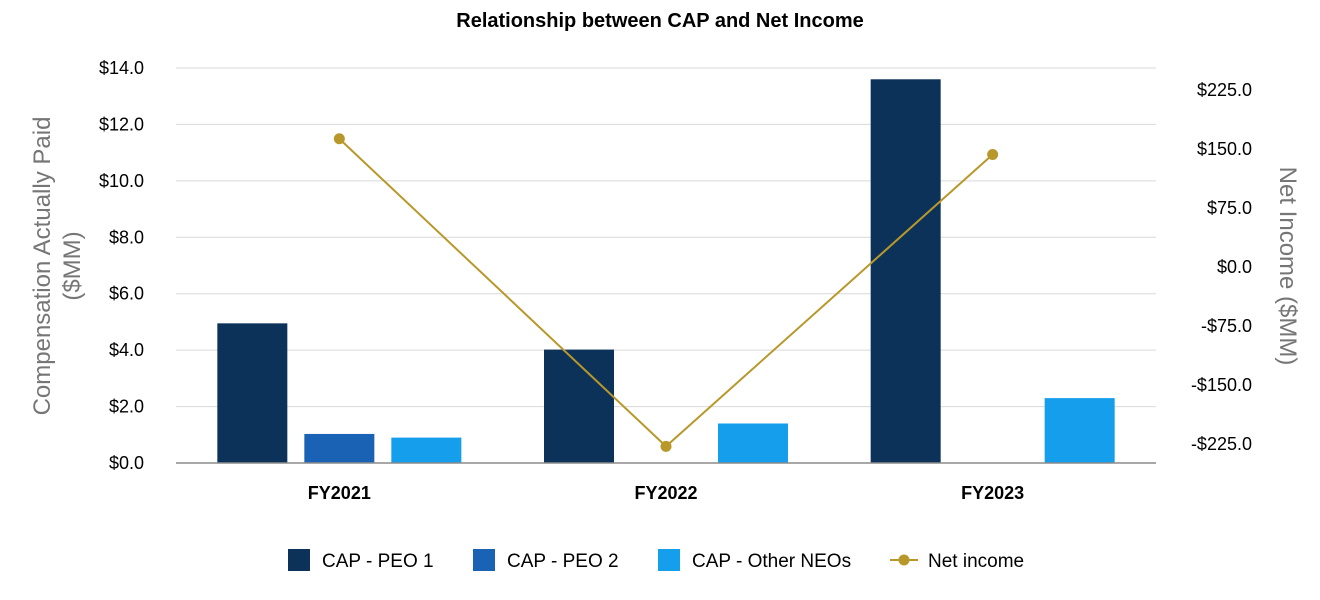  Describe the element at coordinates (563, 561) in the screenshot. I see `legend-label-cap-peo-2: CAP - PEO 2` at that location.